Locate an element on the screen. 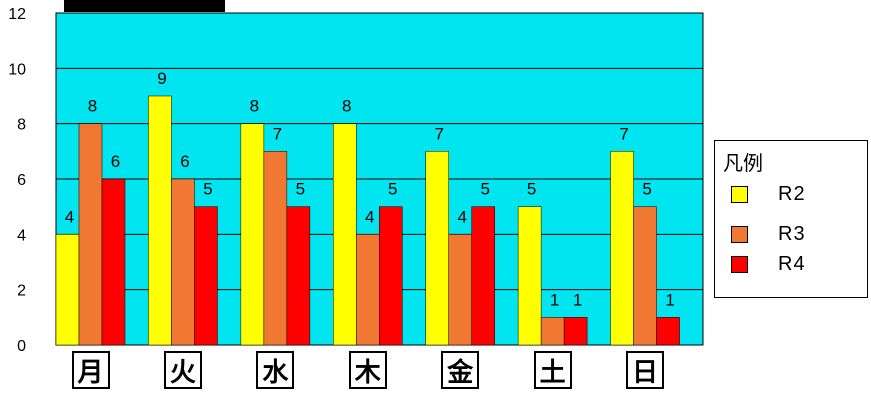 Image resolution: width=871 pixels, height=395 pixels. data-label-r3-0: 8 is located at coordinates (92, 106).